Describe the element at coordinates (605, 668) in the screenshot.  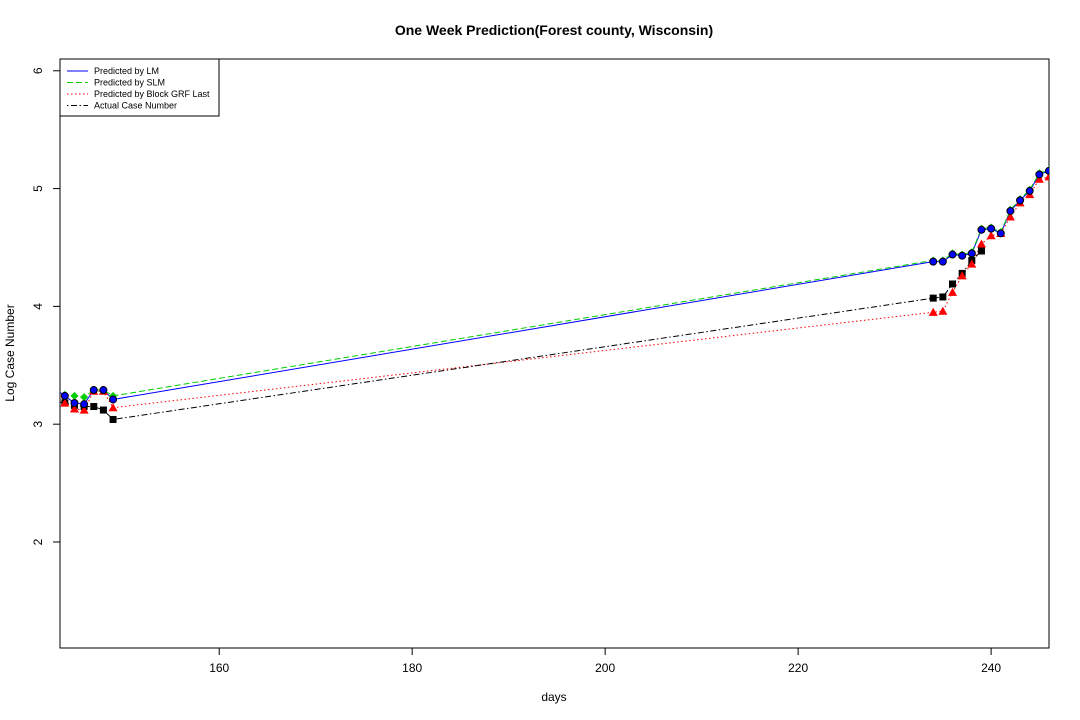
I see `x-tick-label: 200` at that location.